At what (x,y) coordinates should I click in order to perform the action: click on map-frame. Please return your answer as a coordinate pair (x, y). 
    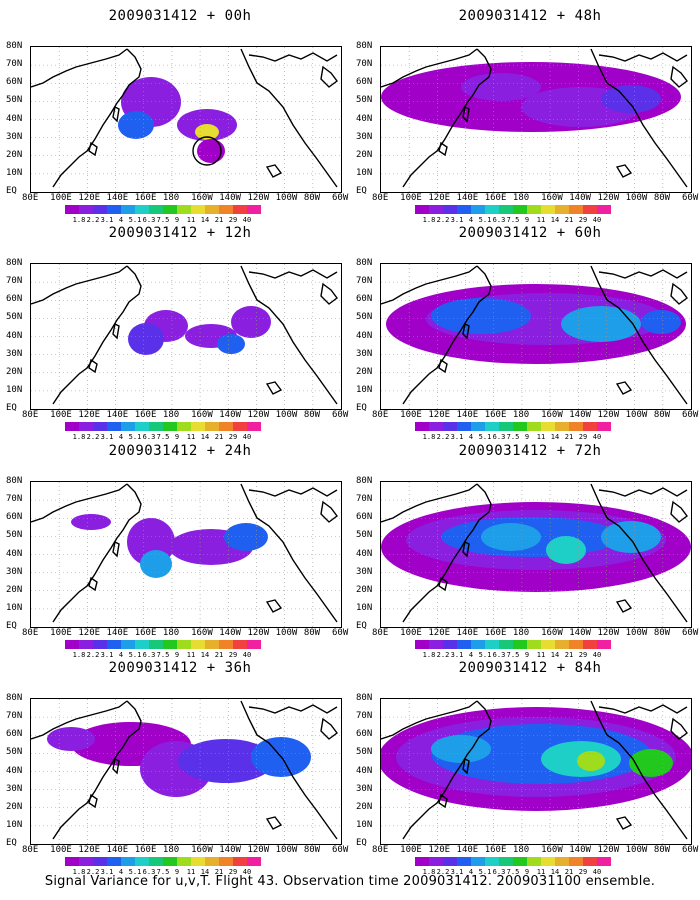
    Looking at the image, I should click on (536, 119).